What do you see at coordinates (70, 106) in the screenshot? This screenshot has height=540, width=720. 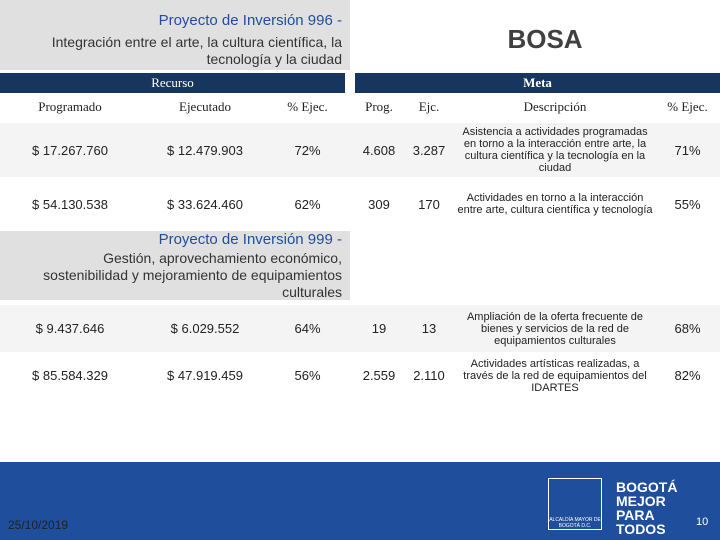 I see `column-header: Programado` at bounding box center [70, 106].